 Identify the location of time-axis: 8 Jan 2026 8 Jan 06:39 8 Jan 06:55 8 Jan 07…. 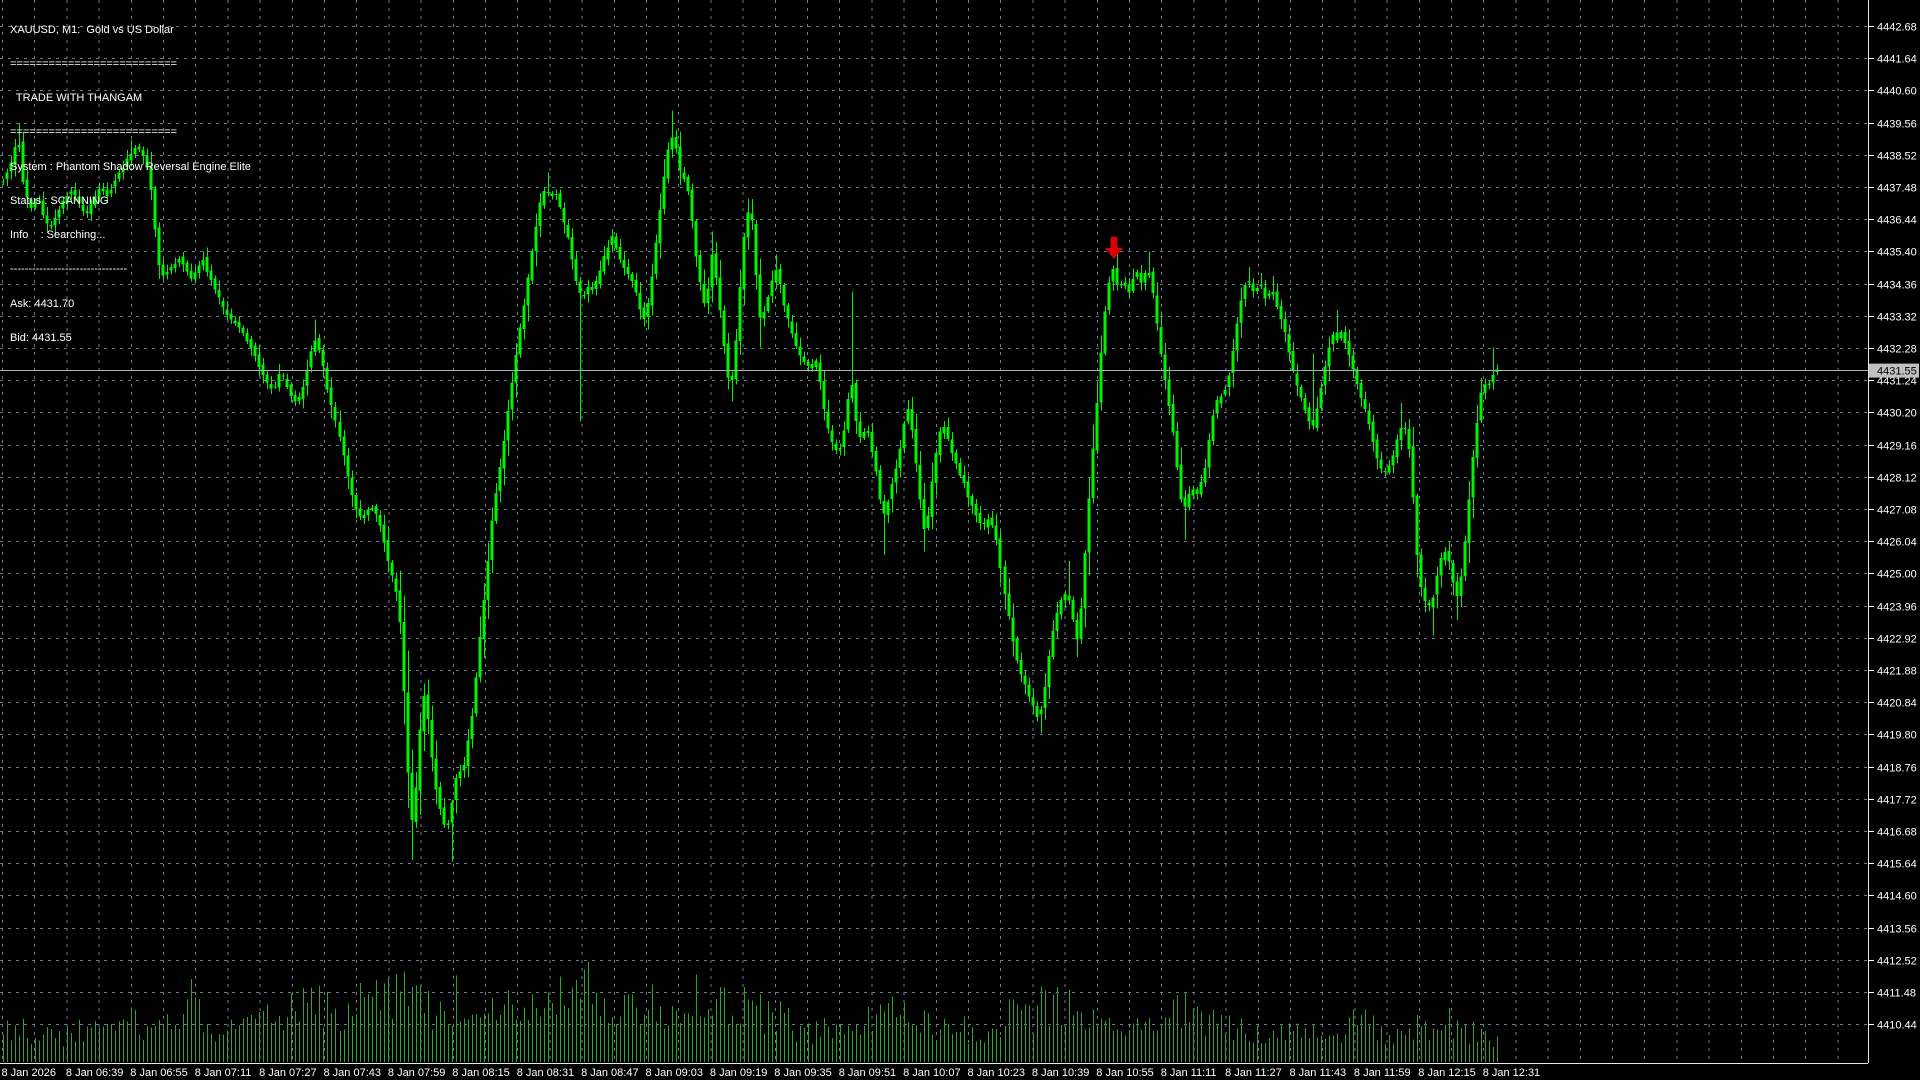
(934, 1071).